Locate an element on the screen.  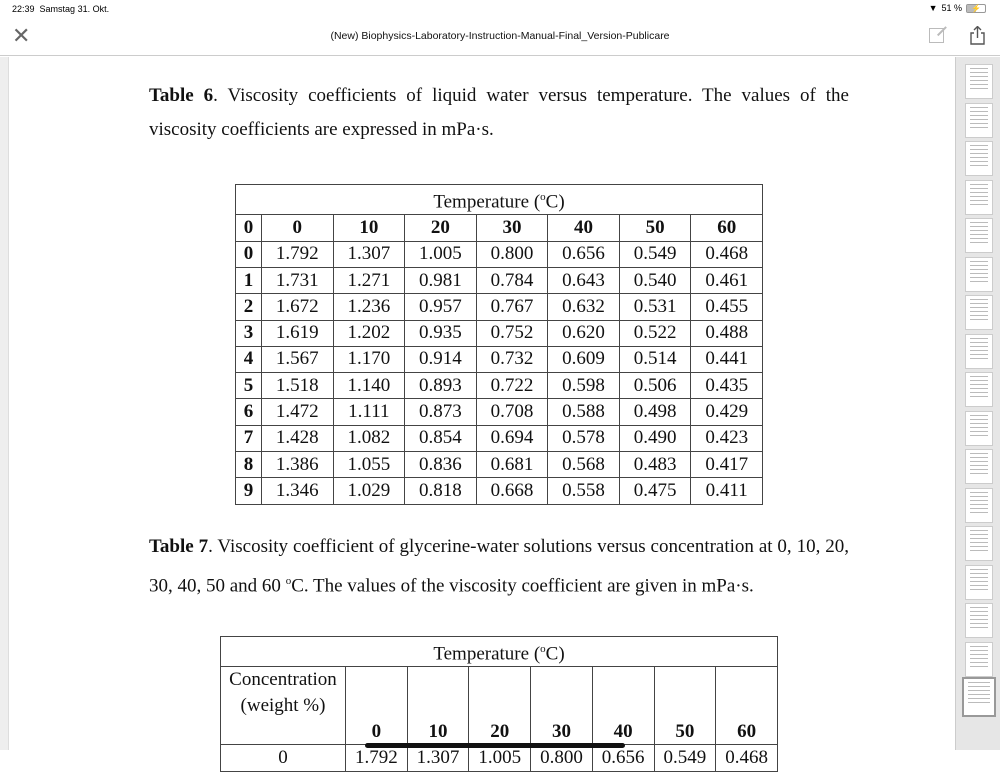
table-cell: 0.417 is located at coordinates (726, 464).